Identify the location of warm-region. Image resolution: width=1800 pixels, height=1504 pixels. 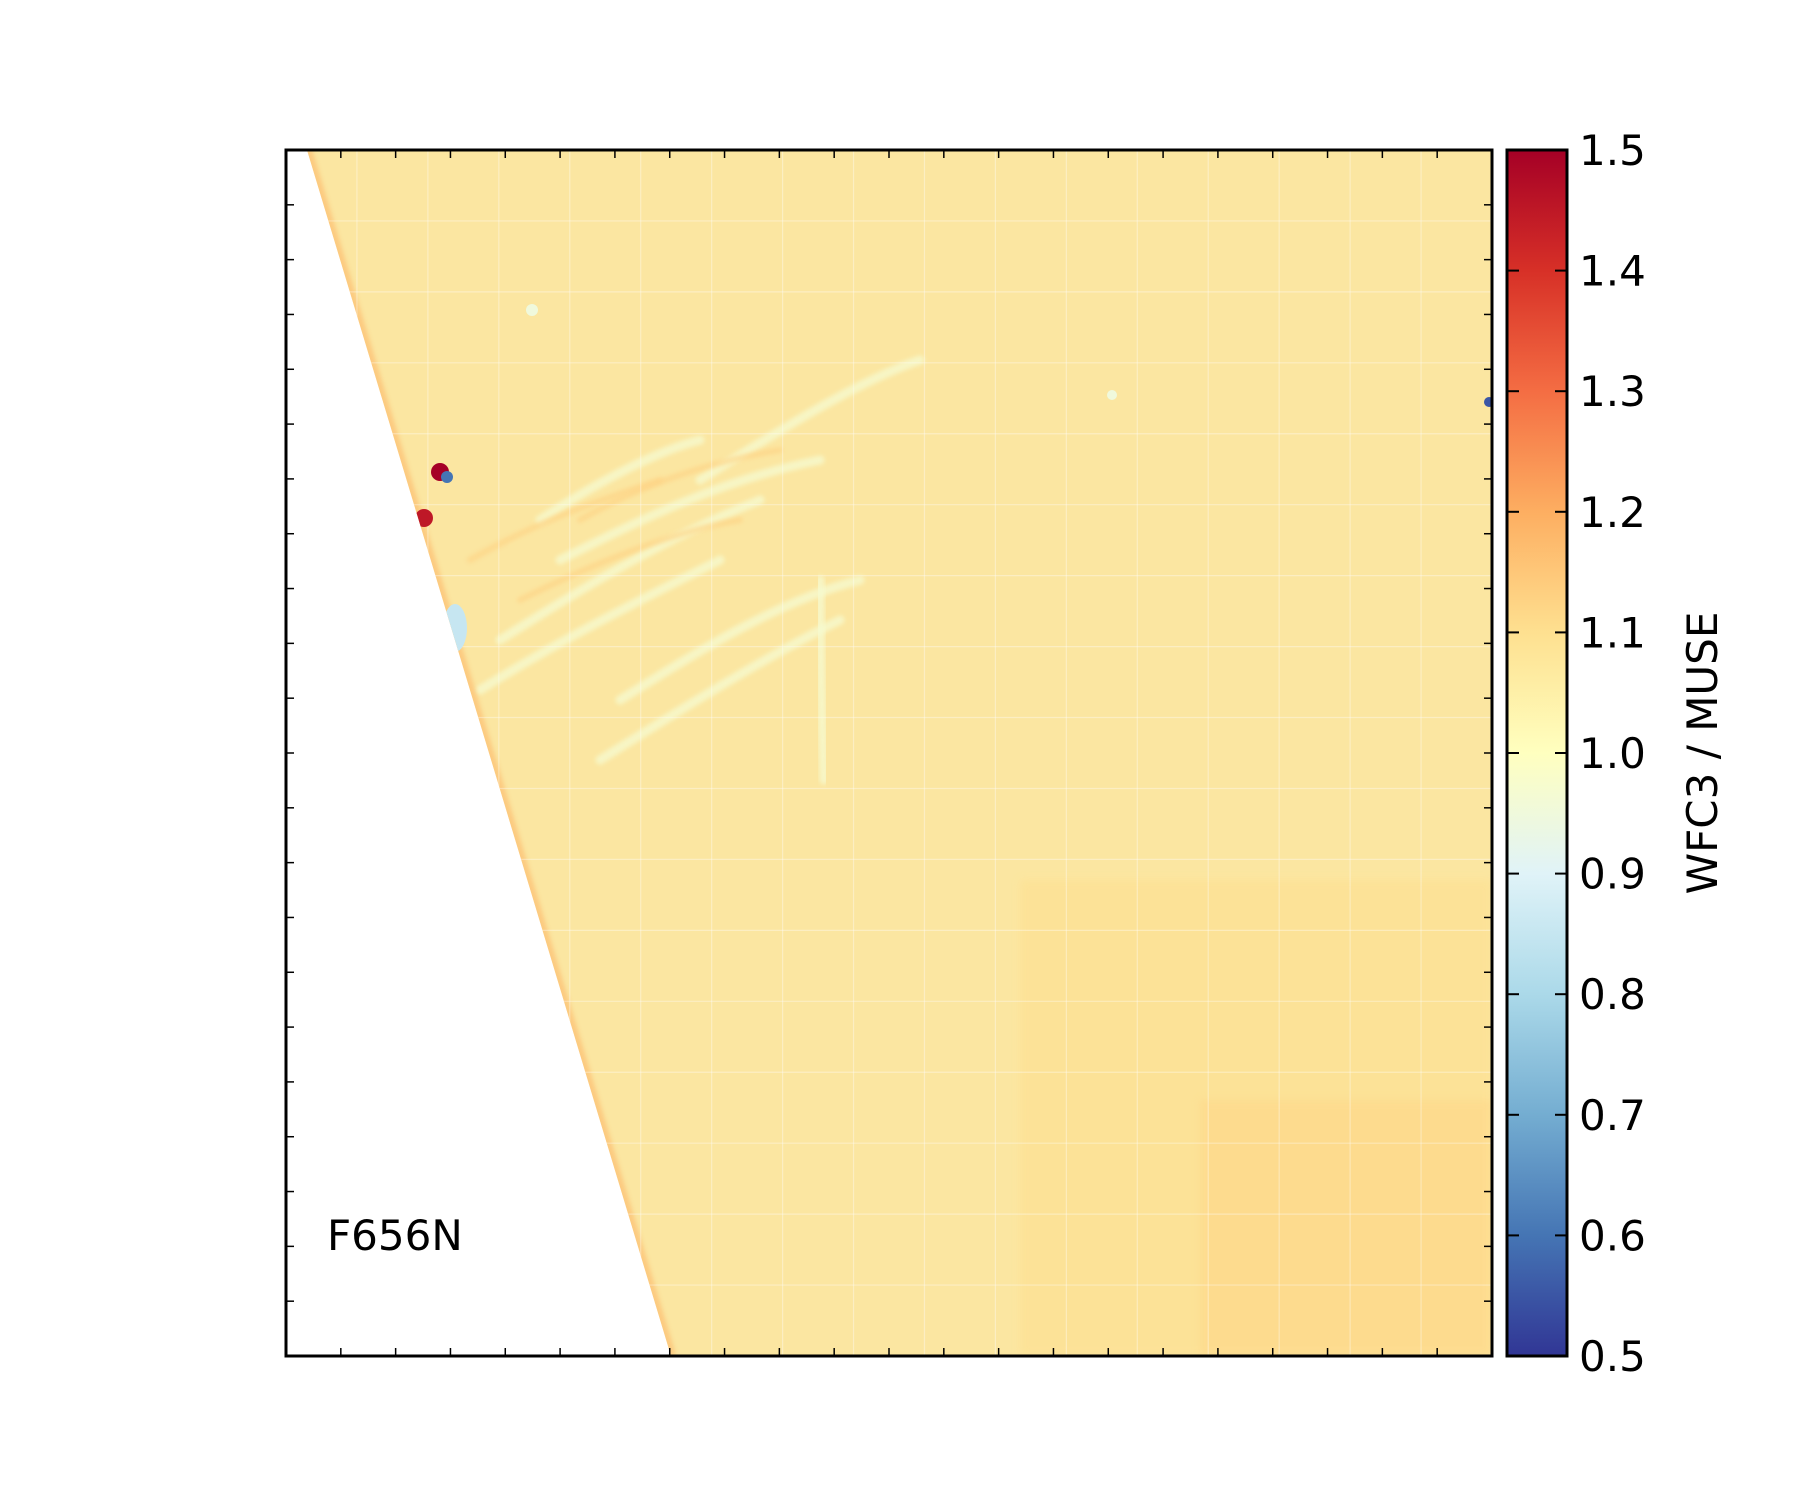
(1346, 1228).